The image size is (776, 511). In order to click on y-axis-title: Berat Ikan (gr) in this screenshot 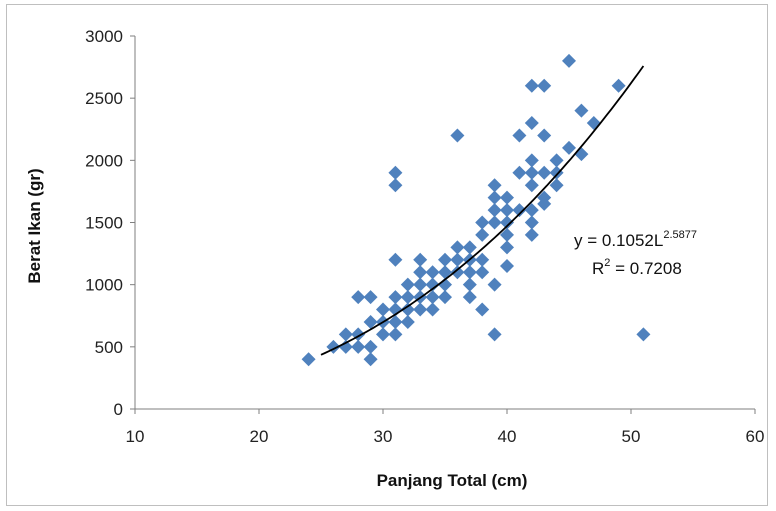, I will do `click(34, 225)`.